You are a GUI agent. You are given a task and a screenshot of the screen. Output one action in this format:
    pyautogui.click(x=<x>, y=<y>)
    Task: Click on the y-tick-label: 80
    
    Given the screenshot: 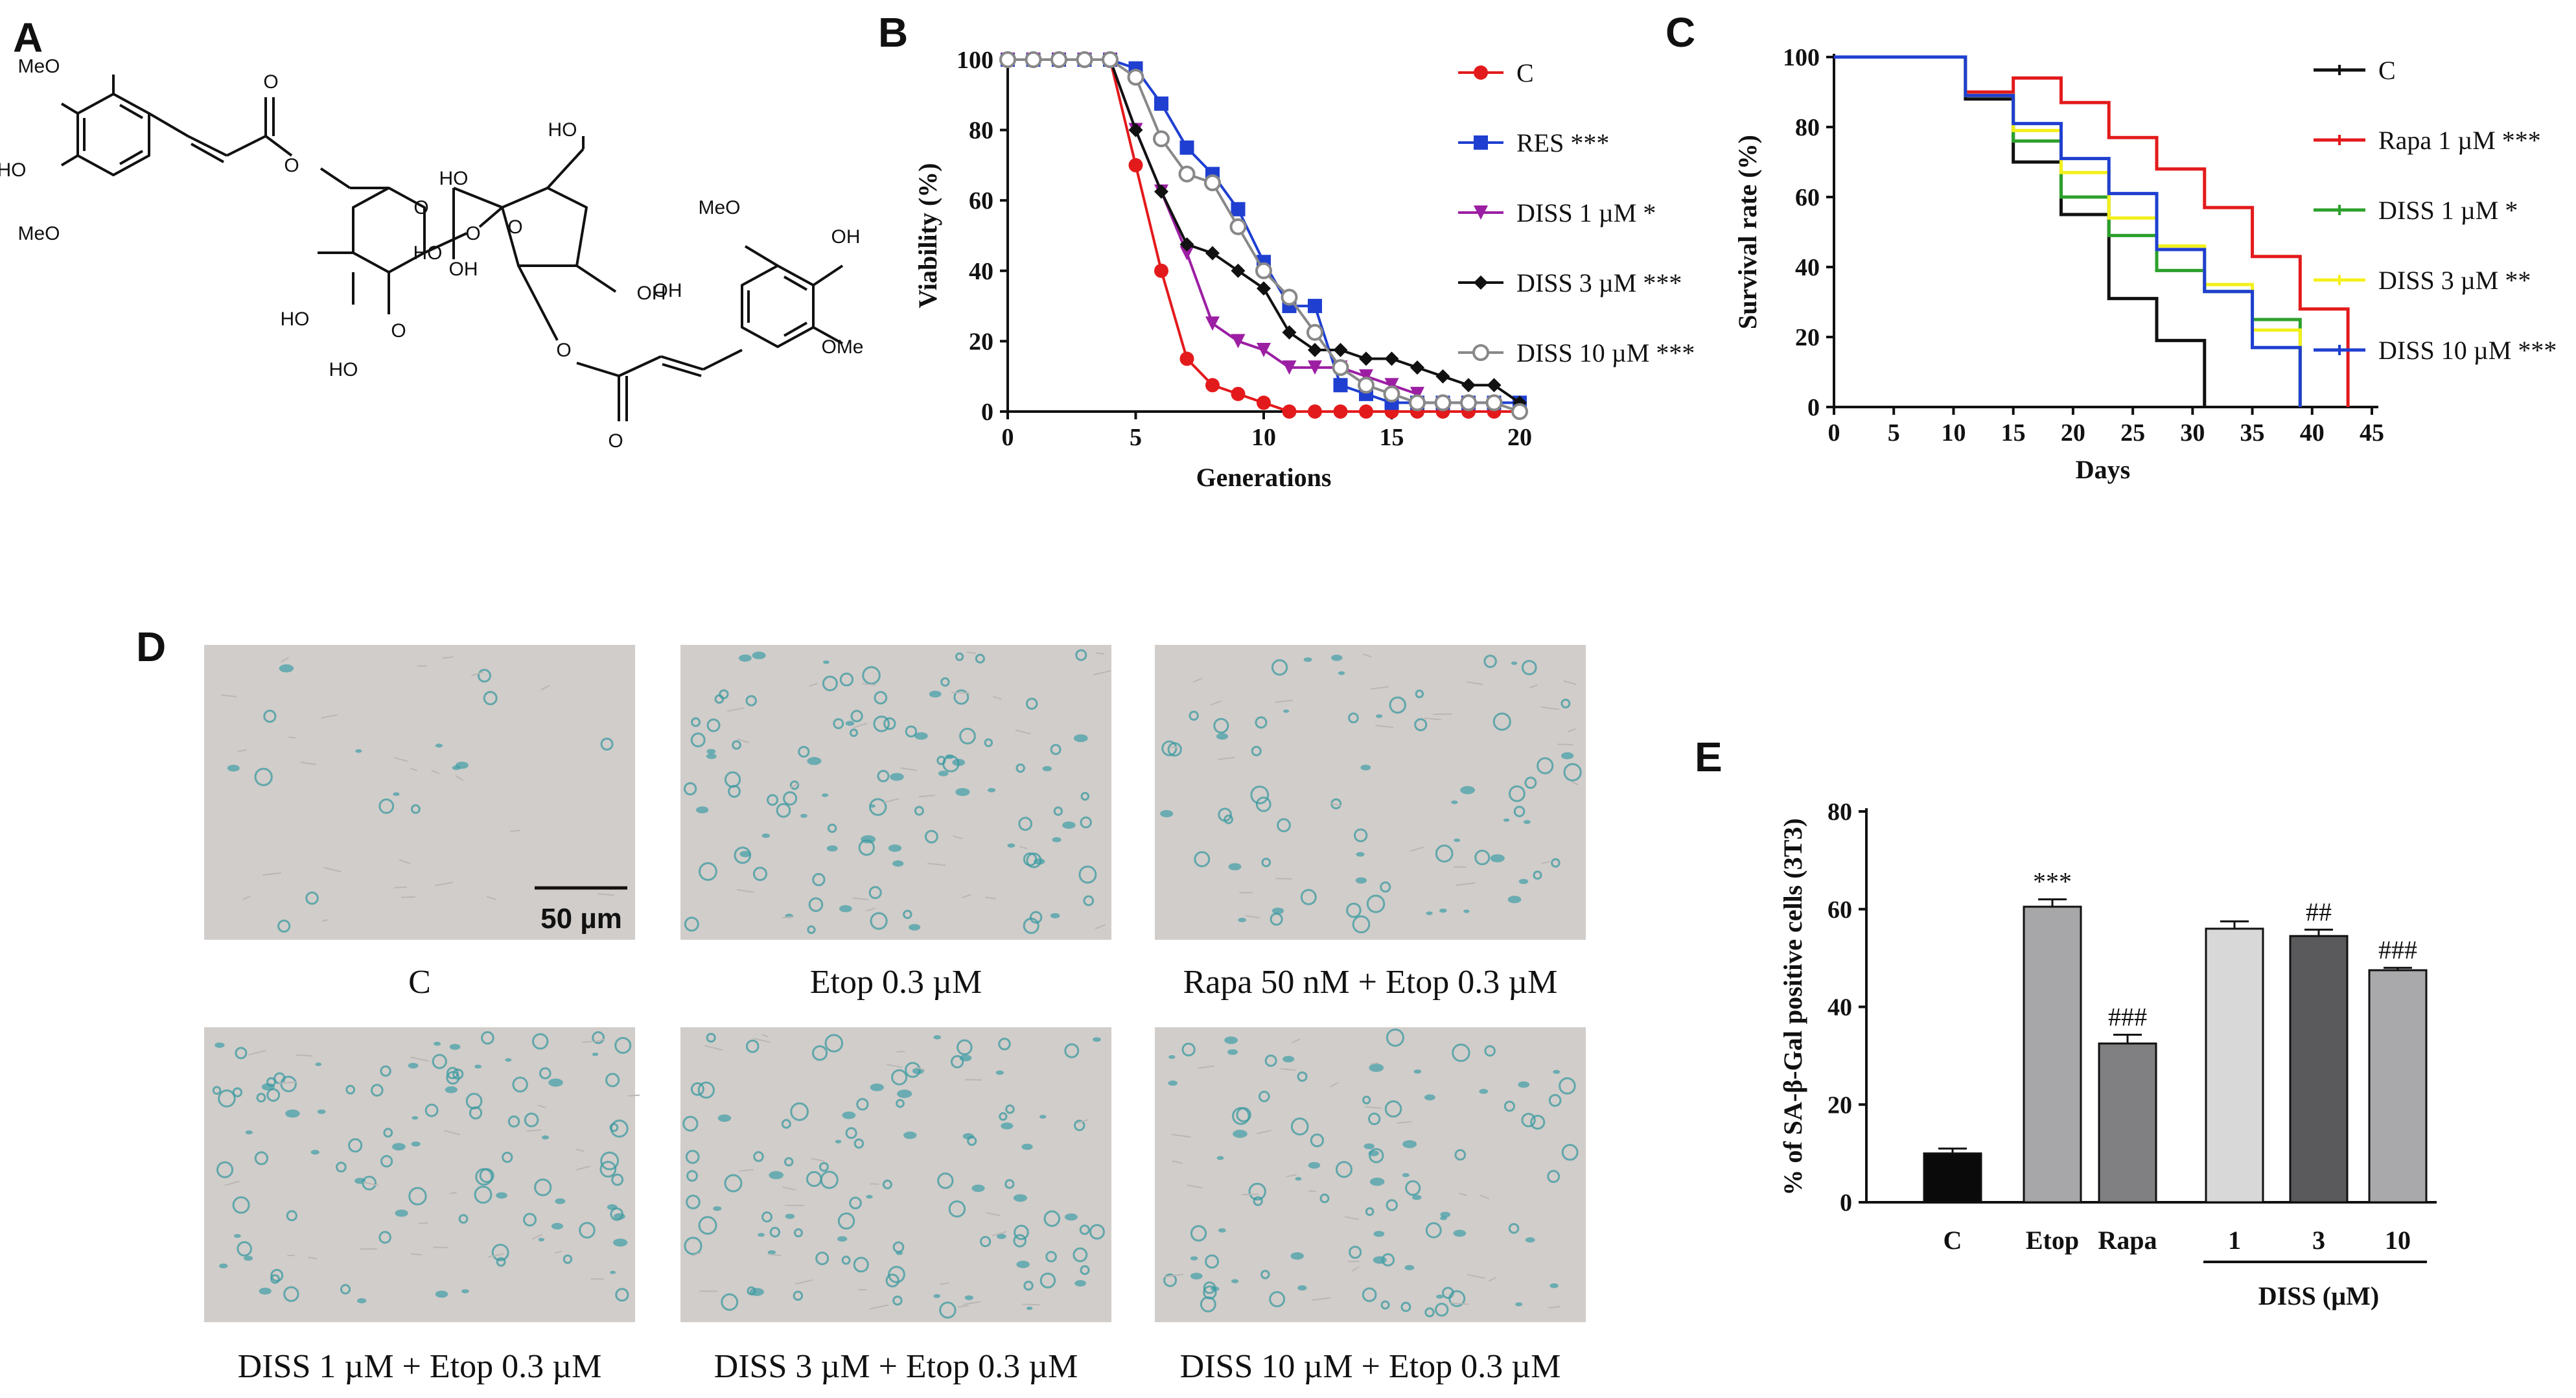 What is the action you would take?
    pyautogui.click(x=981, y=131)
    